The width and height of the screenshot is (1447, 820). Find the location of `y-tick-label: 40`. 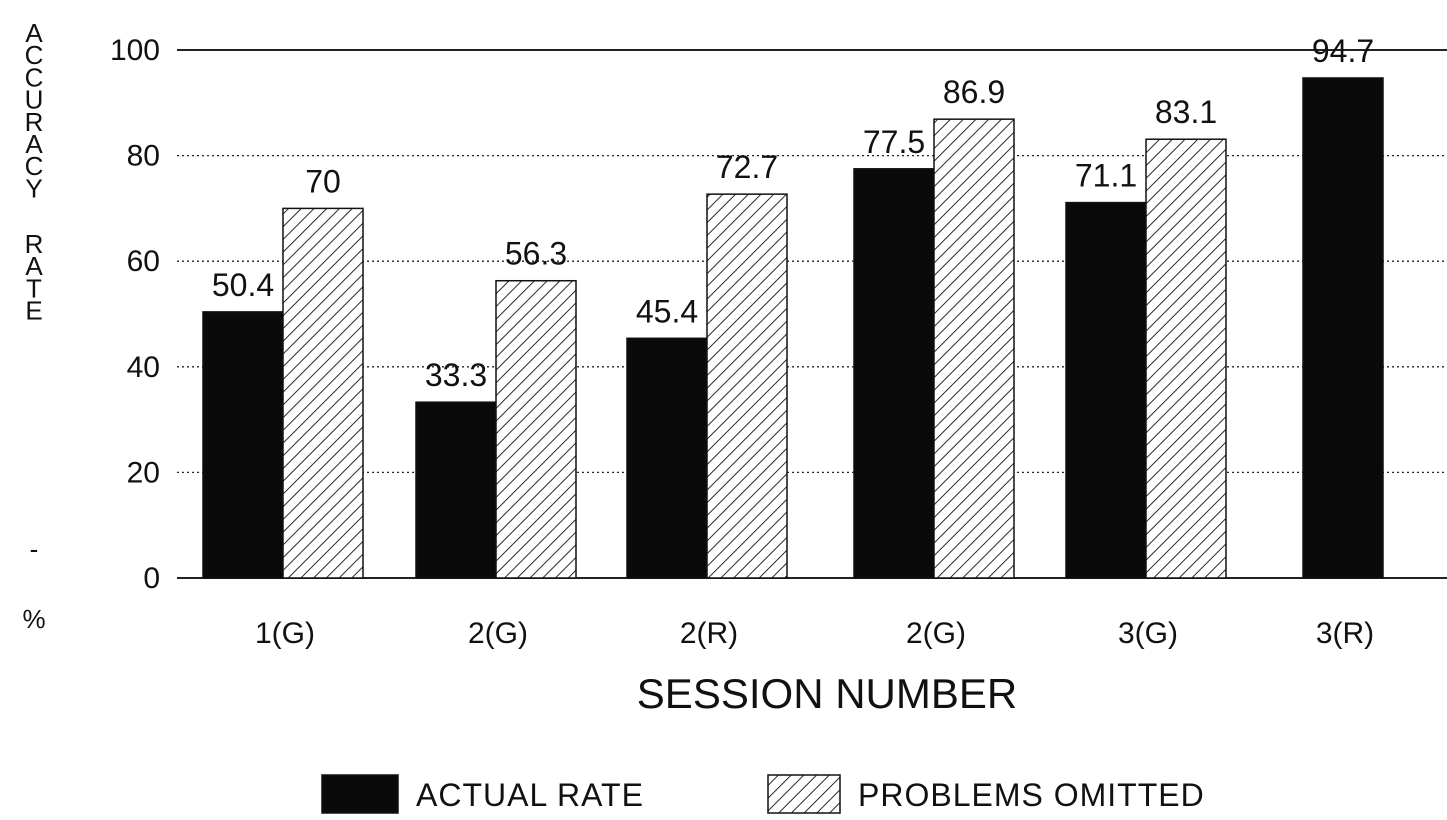

y-tick-label: 40 is located at coordinates (143, 367).